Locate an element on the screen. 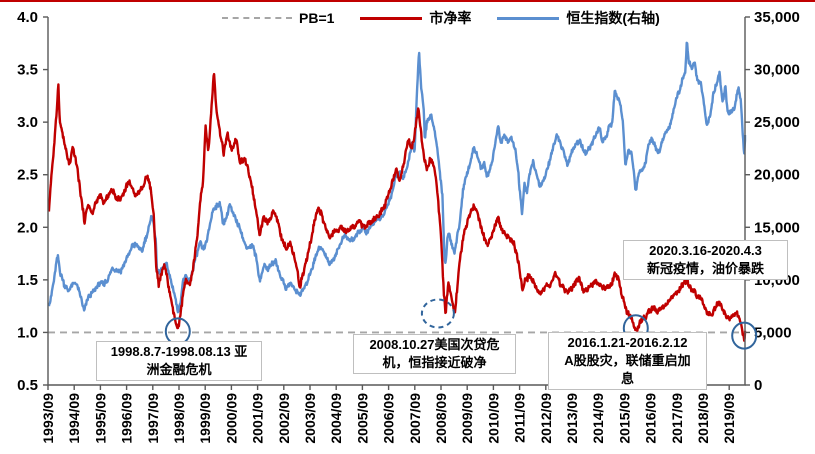 The width and height of the screenshot is (815, 454). legend-item-hsi: 恒生指数(右轴) is located at coordinates (578, 18).